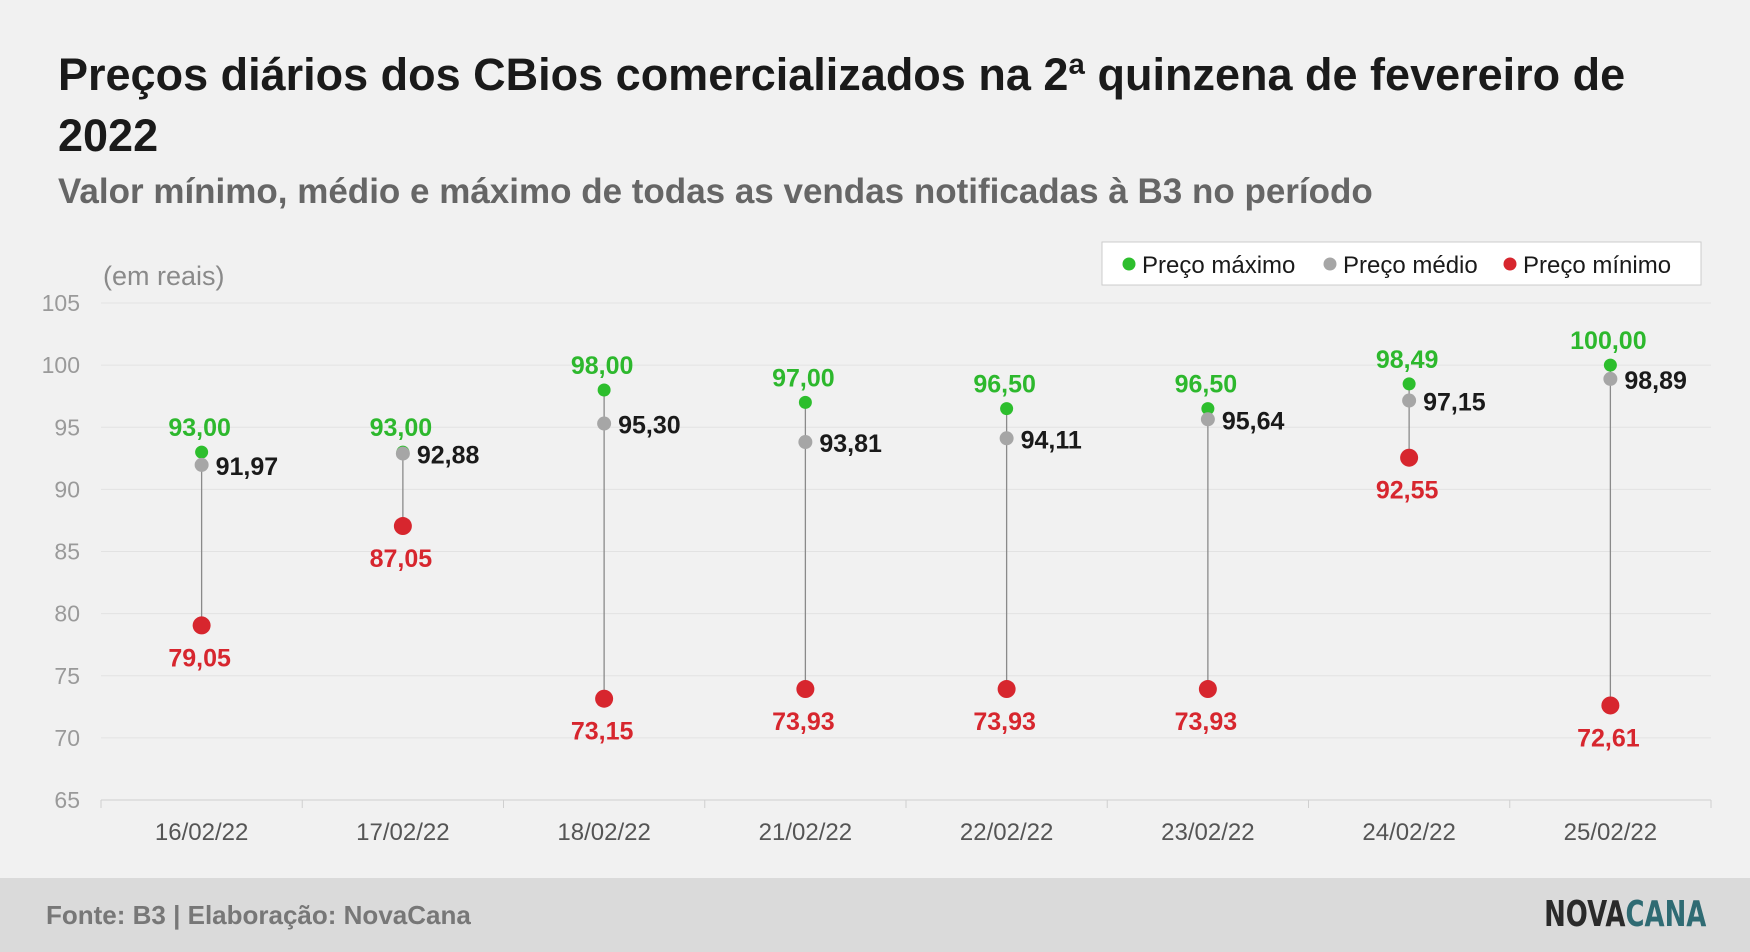  What do you see at coordinates (61, 303) in the screenshot?
I see `y-tick-label: 105` at bounding box center [61, 303].